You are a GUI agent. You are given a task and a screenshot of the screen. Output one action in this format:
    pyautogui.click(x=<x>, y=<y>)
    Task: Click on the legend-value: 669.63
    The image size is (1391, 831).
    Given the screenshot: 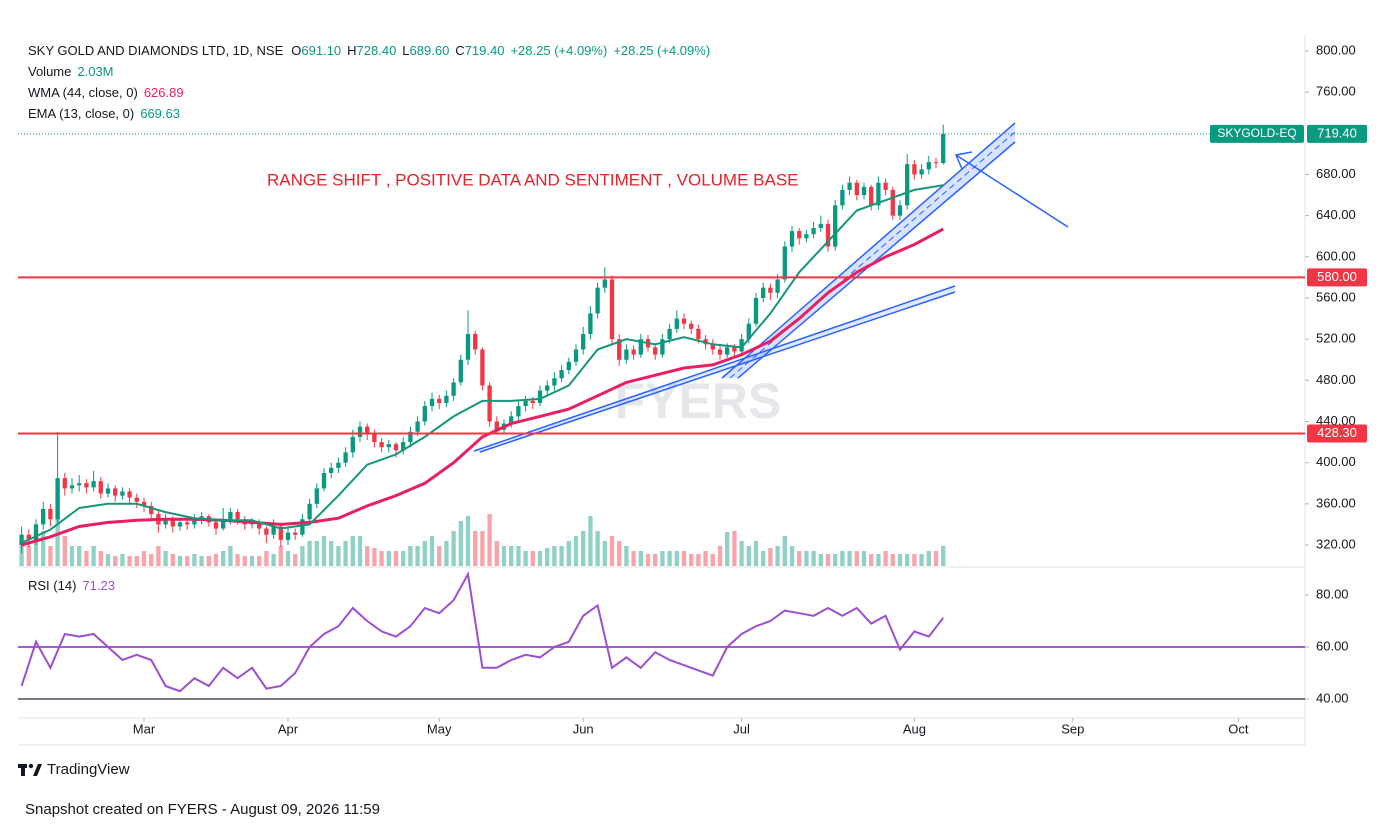 What is the action you would take?
    pyautogui.click(x=160, y=113)
    